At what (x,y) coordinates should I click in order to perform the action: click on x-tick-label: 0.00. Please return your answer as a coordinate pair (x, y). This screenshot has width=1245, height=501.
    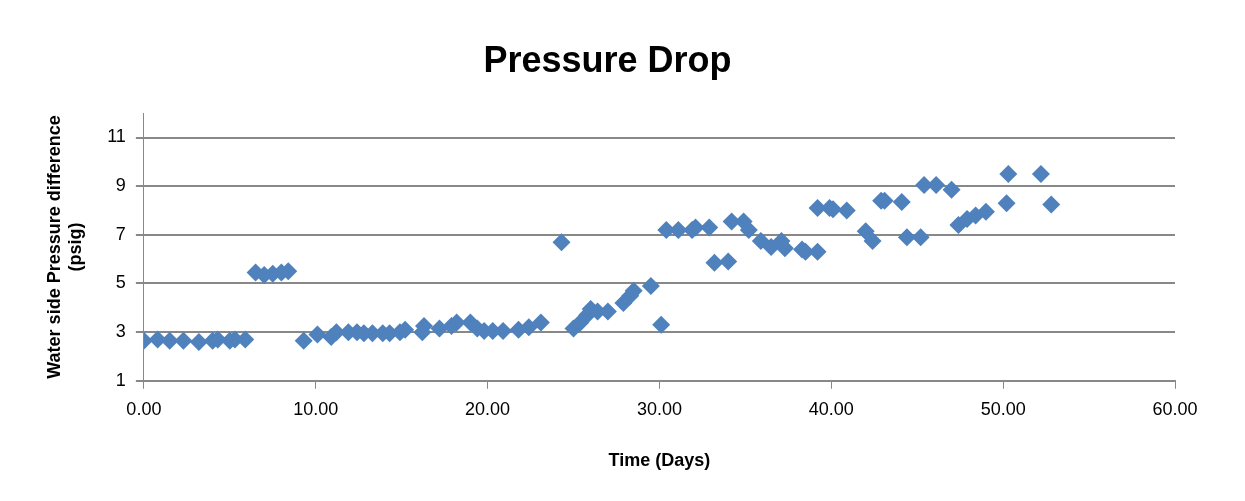
    Looking at the image, I should click on (144, 408).